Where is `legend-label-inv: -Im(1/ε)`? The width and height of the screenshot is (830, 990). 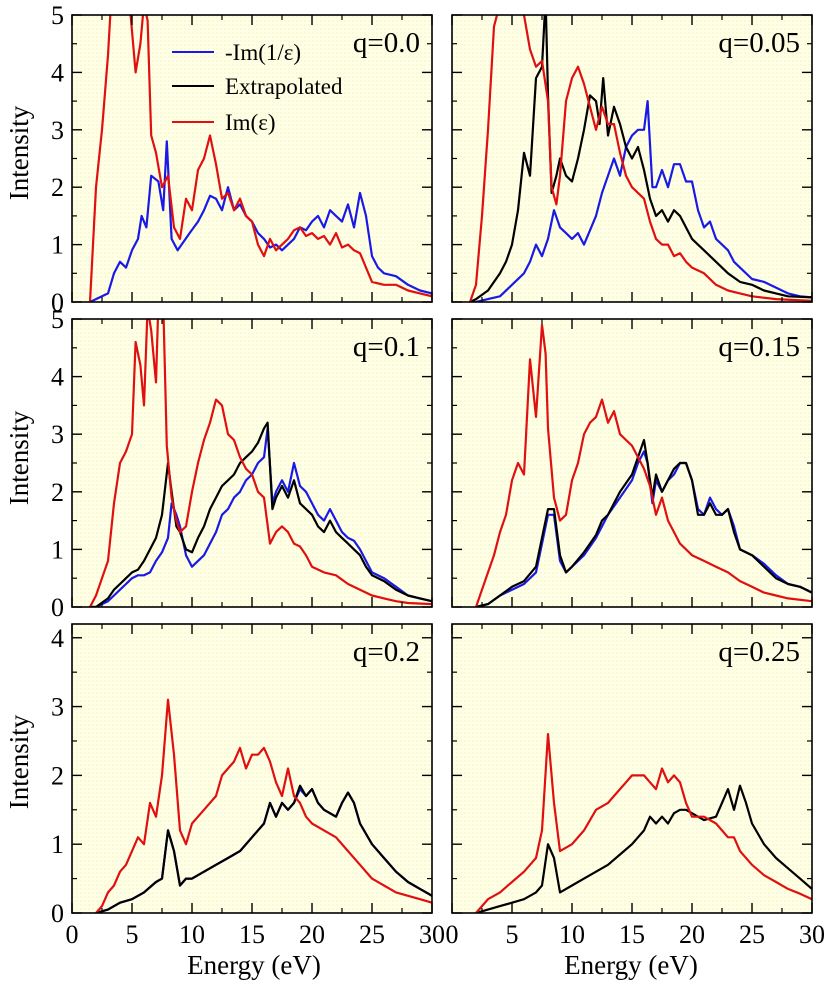
legend-label-inv: -Im(1/ε) is located at coordinates (263, 52).